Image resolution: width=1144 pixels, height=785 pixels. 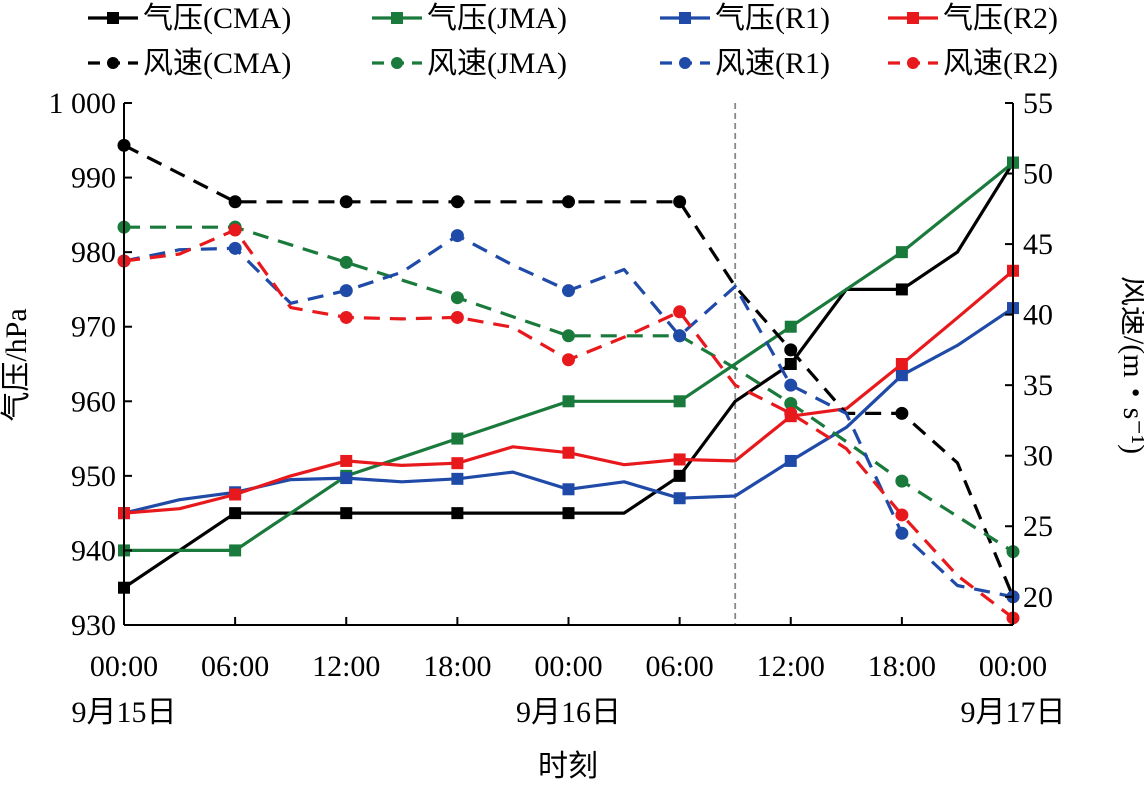 I want to click on y-left-tick-label: 980, so click(x=93, y=252).